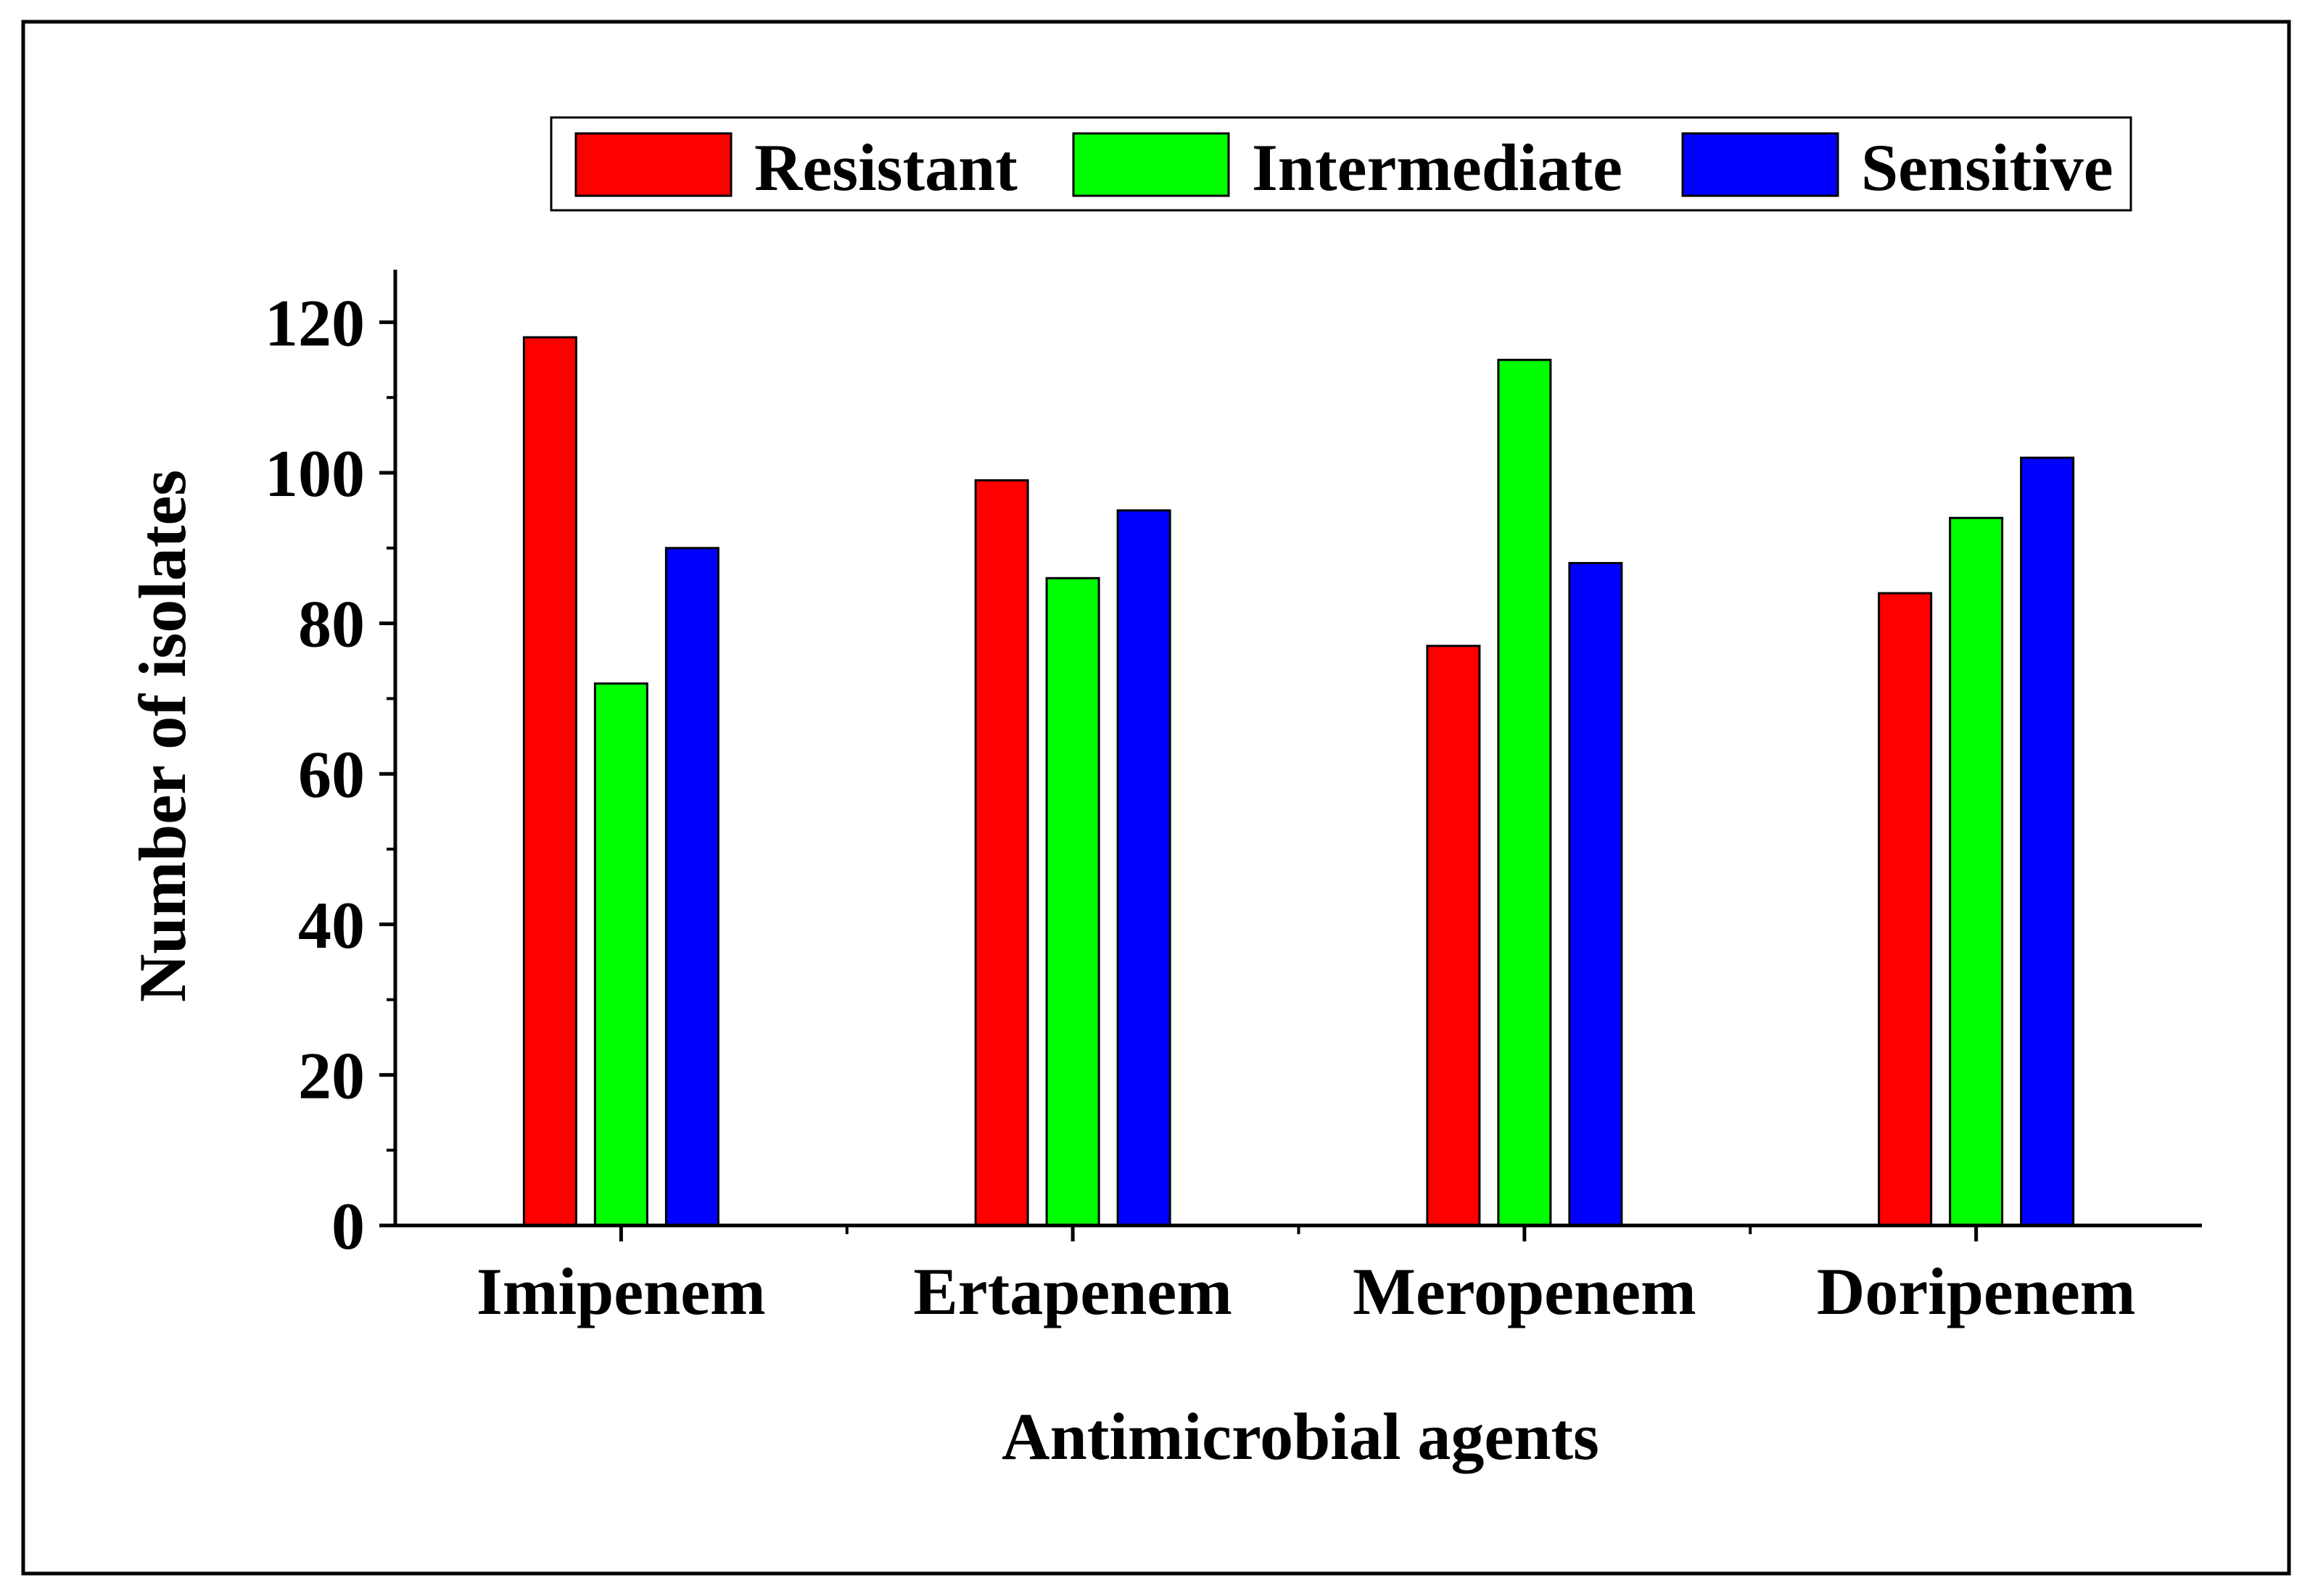  What do you see at coordinates (1143, 868) in the screenshot?
I see `bar-sensitive-ertapenem` at bounding box center [1143, 868].